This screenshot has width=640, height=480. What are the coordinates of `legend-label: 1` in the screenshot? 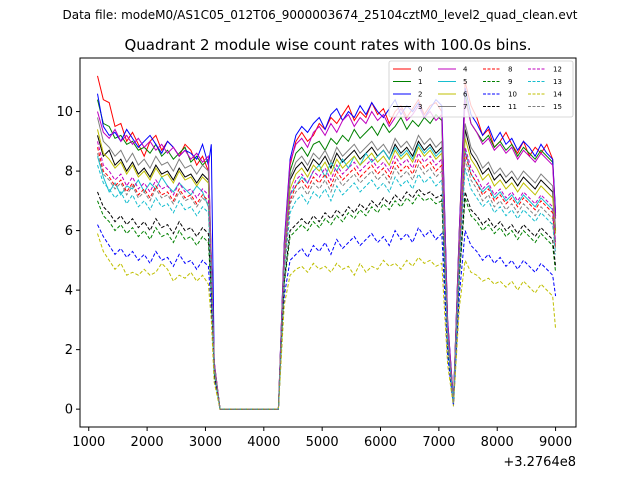 It's located at (420, 82).